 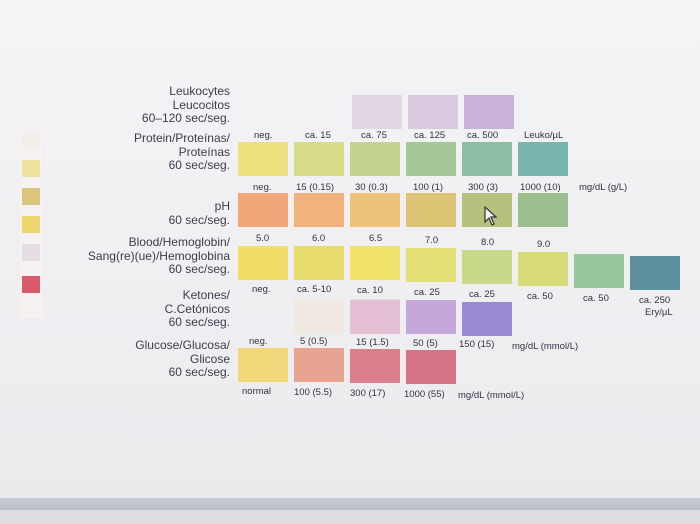 I want to click on ph-value: 6.5, so click(x=376, y=238).